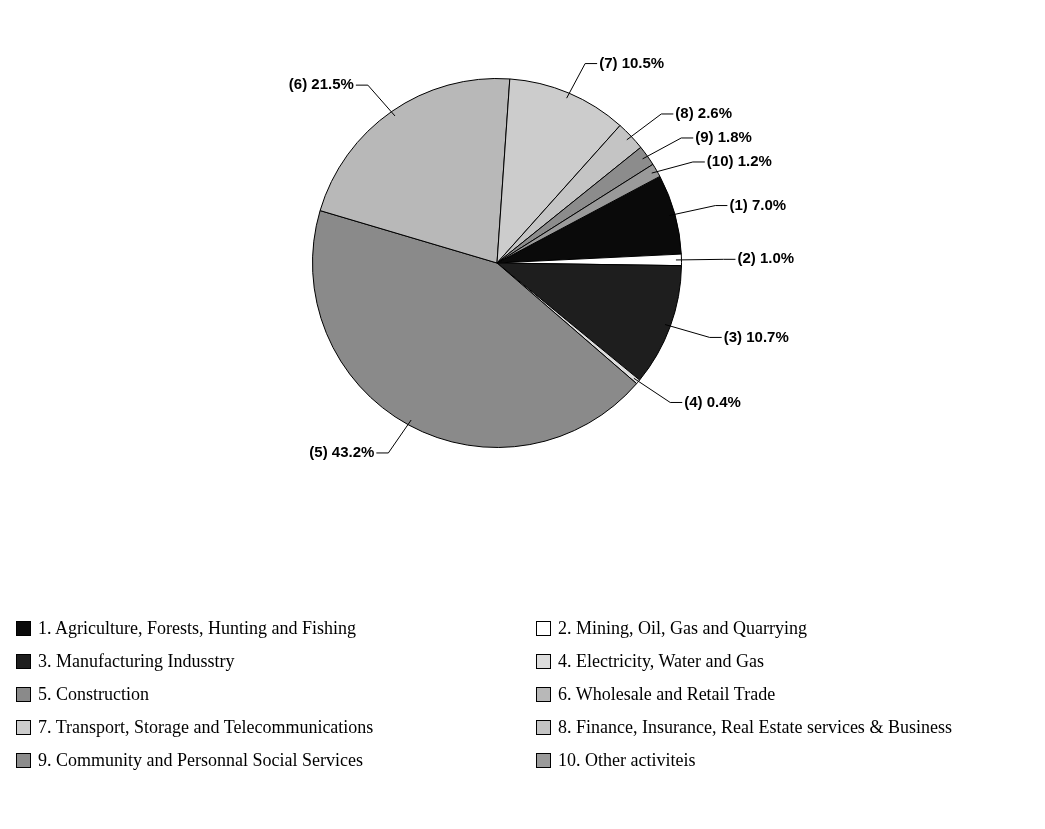 The image size is (1045, 829). What do you see at coordinates (755, 727) in the screenshot?
I see `legend-label: 8. Finance, Insurance, Real Estate services & Business` at bounding box center [755, 727].